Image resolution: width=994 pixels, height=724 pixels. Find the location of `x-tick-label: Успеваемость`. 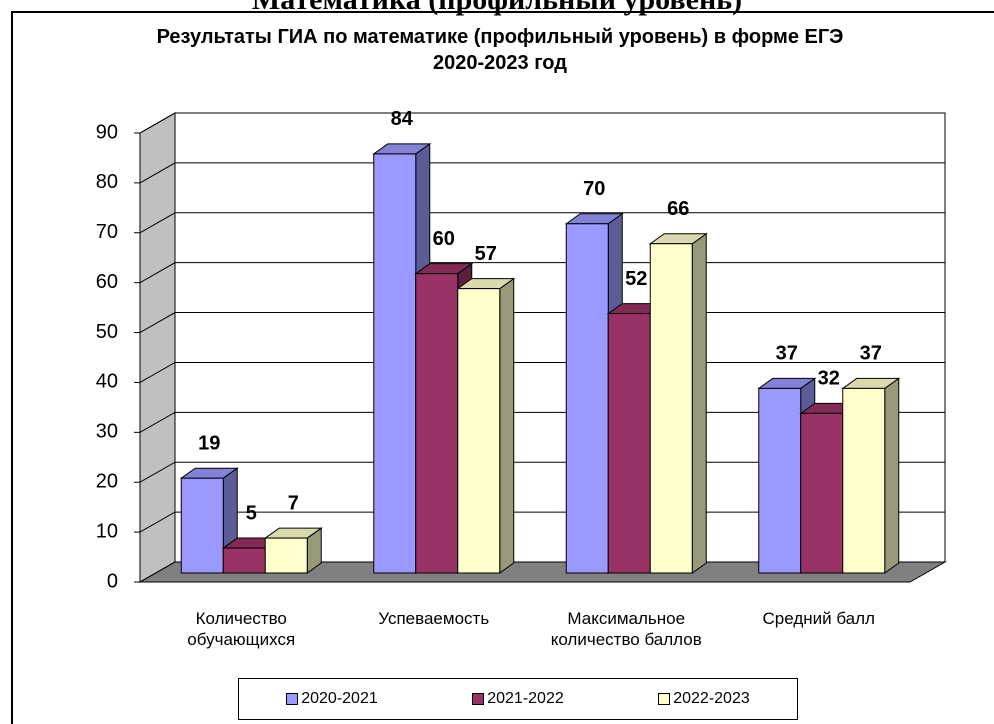

x-tick-label: Успеваемость is located at coordinates (434, 618).